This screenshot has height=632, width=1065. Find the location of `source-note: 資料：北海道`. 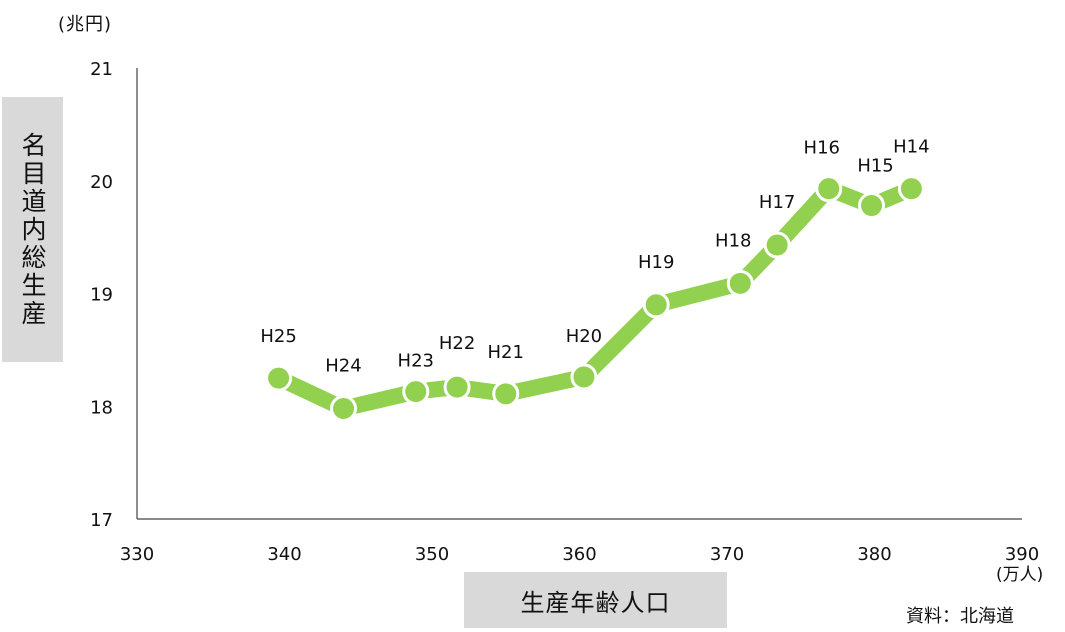

source-note: 資料：北海道 is located at coordinates (960, 616).